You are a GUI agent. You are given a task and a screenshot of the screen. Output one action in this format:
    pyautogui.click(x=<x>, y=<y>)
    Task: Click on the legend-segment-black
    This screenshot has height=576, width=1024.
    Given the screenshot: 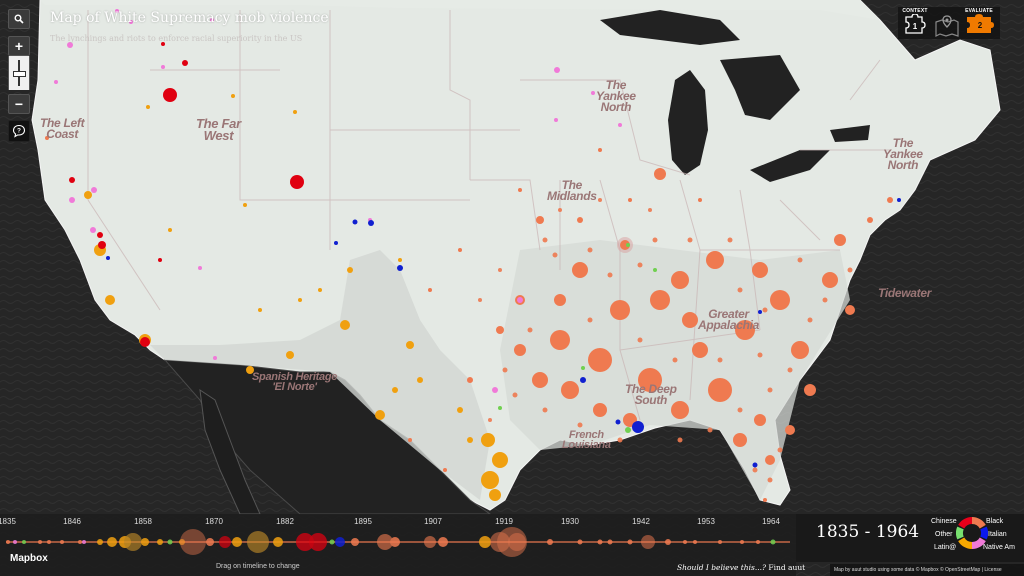 What is the action you would take?
    pyautogui.click(x=978, y=523)
    